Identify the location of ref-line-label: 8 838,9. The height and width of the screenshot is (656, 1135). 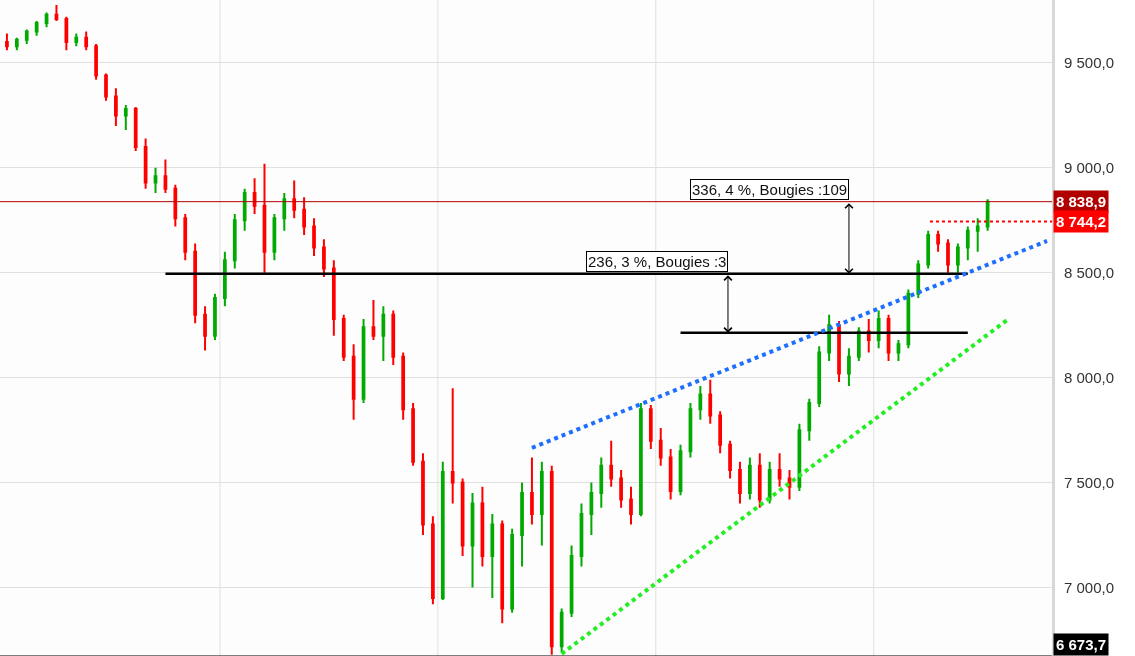
(1081, 201).